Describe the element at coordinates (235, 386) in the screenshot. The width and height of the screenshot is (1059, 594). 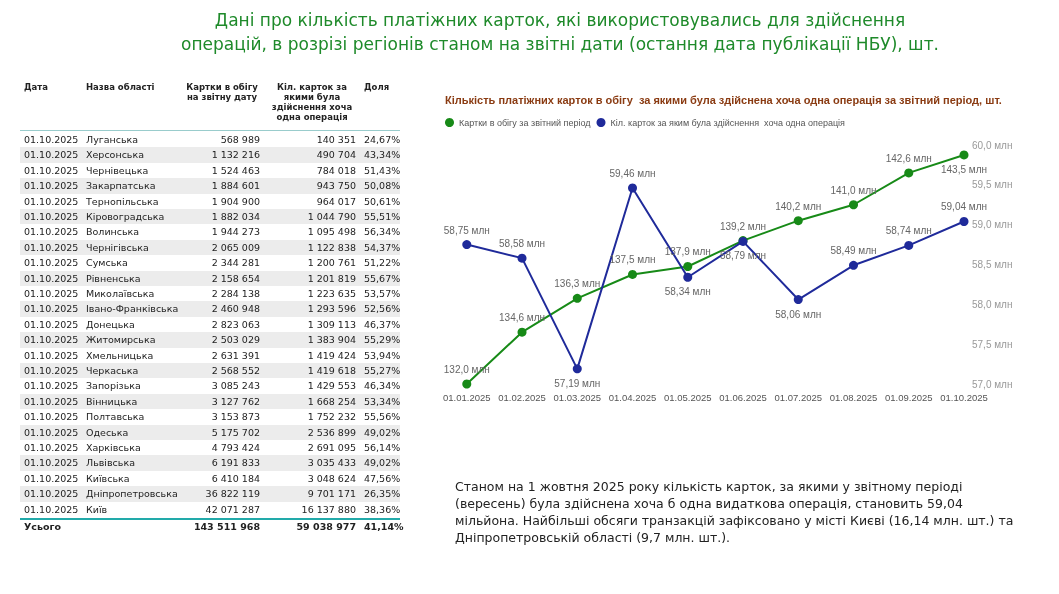
I see `data-label: 3 085 243` at that location.